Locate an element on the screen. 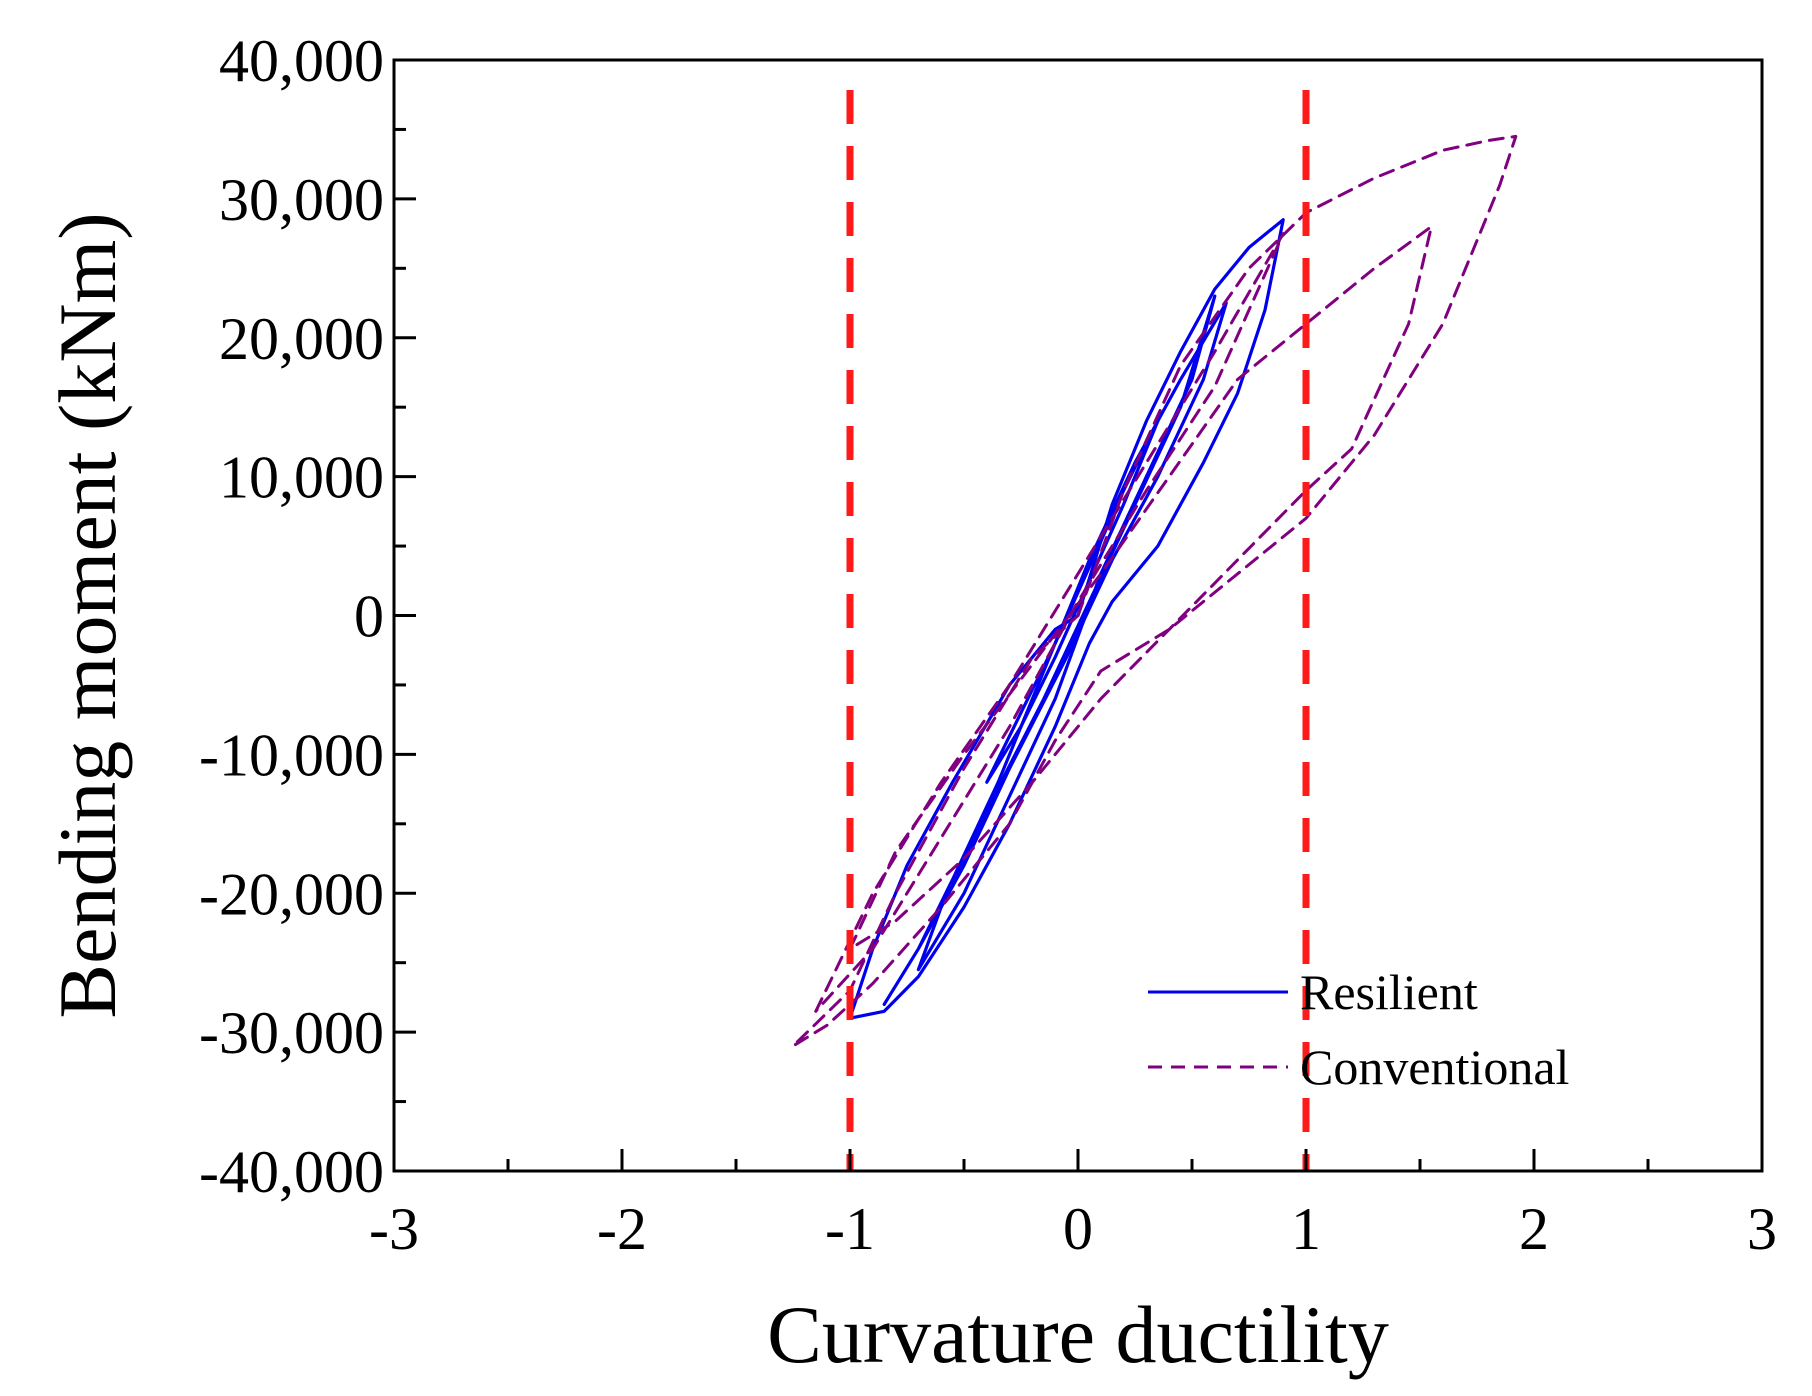 The height and width of the screenshot is (1396, 1812). legend-label-conventional: Conventional is located at coordinates (1434, 1067).